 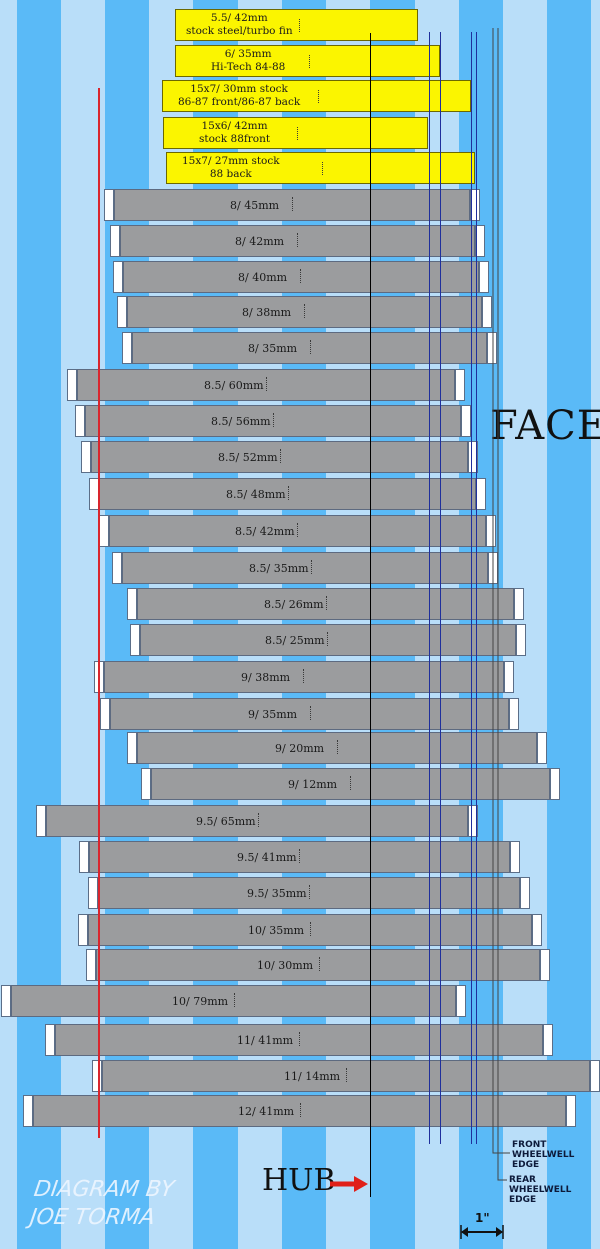 I want to click on wheel-row: 8.5/ 42mm, so click(x=297, y=531).